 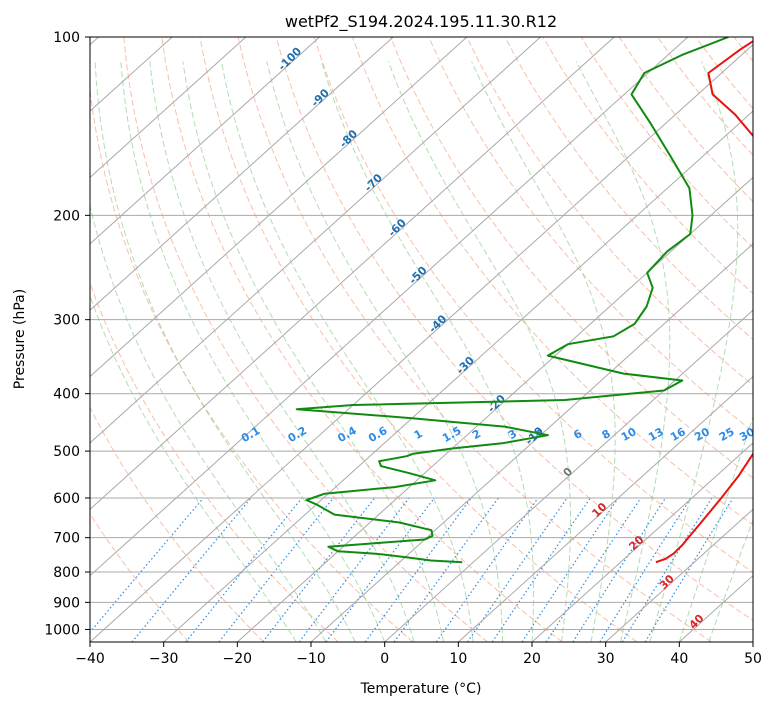 What do you see at coordinates (290, 58) in the screenshot?
I see `isotherm-label: -100` at bounding box center [290, 58].